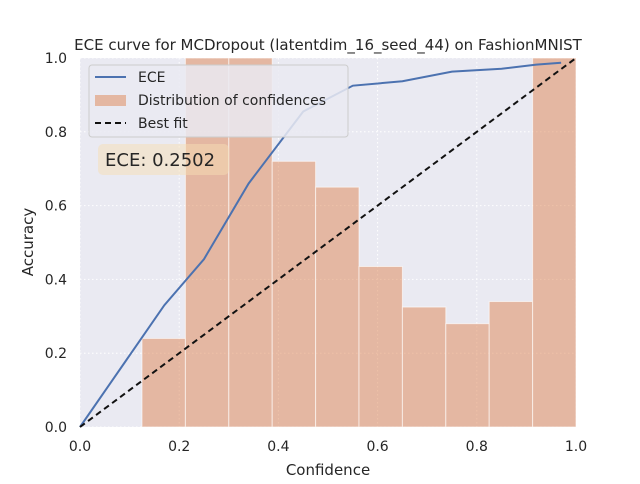  Describe the element at coordinates (160, 160) in the screenshot. I see `ece-annotation-text: ECE: 0.2502` at that location.